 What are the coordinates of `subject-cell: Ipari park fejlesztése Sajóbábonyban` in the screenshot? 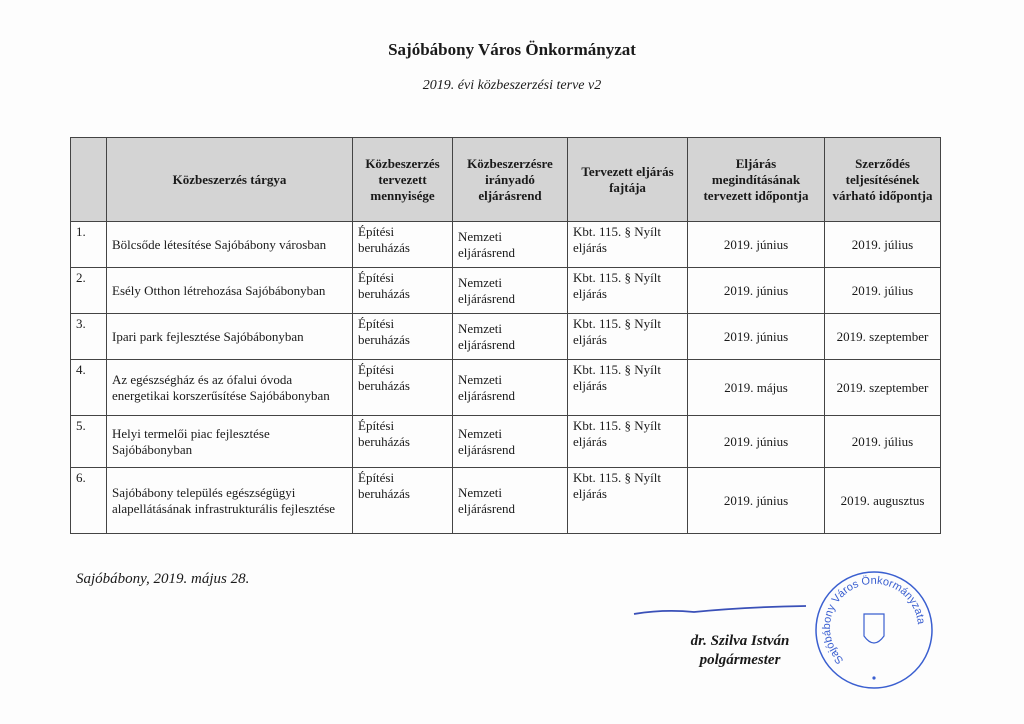 It's located at (229, 336).